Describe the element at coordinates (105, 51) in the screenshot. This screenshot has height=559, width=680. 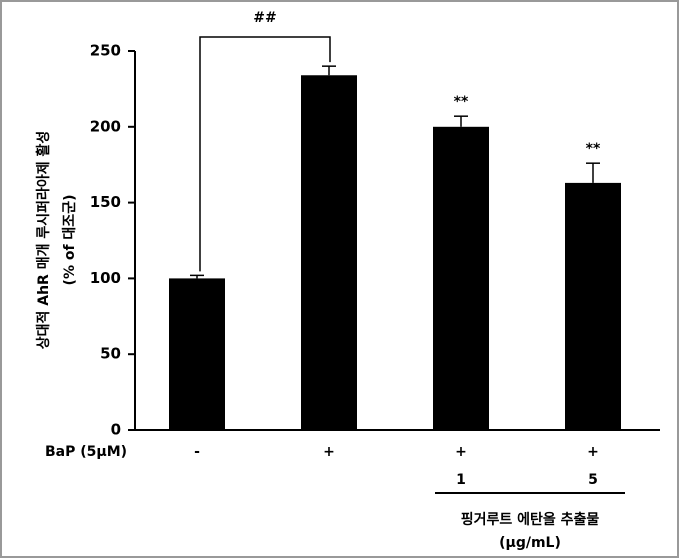
I see `y-tick-label: 250` at that location.